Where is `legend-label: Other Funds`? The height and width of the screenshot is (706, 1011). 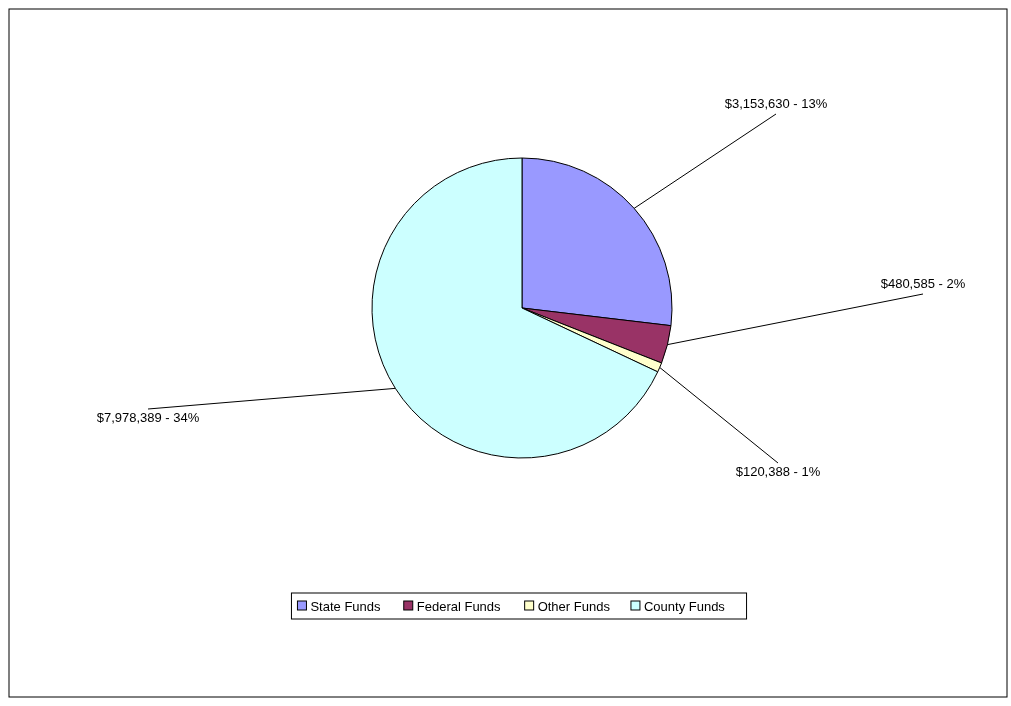
legend-label: Other Funds is located at coordinates (574, 606).